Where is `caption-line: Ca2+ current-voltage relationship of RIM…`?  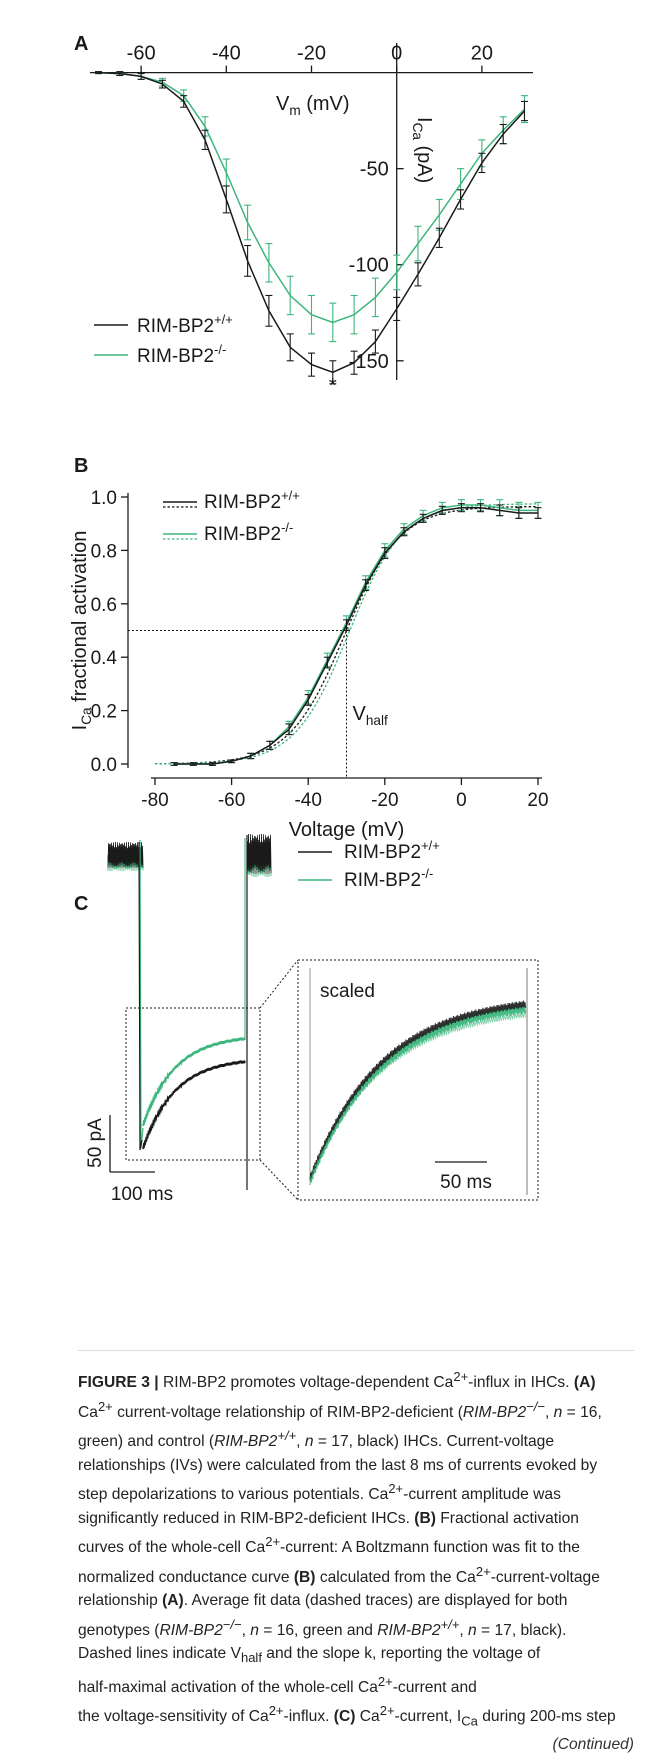
caption-line: Ca2+ current-voltage relationship of RIM… is located at coordinates (356, 1410).